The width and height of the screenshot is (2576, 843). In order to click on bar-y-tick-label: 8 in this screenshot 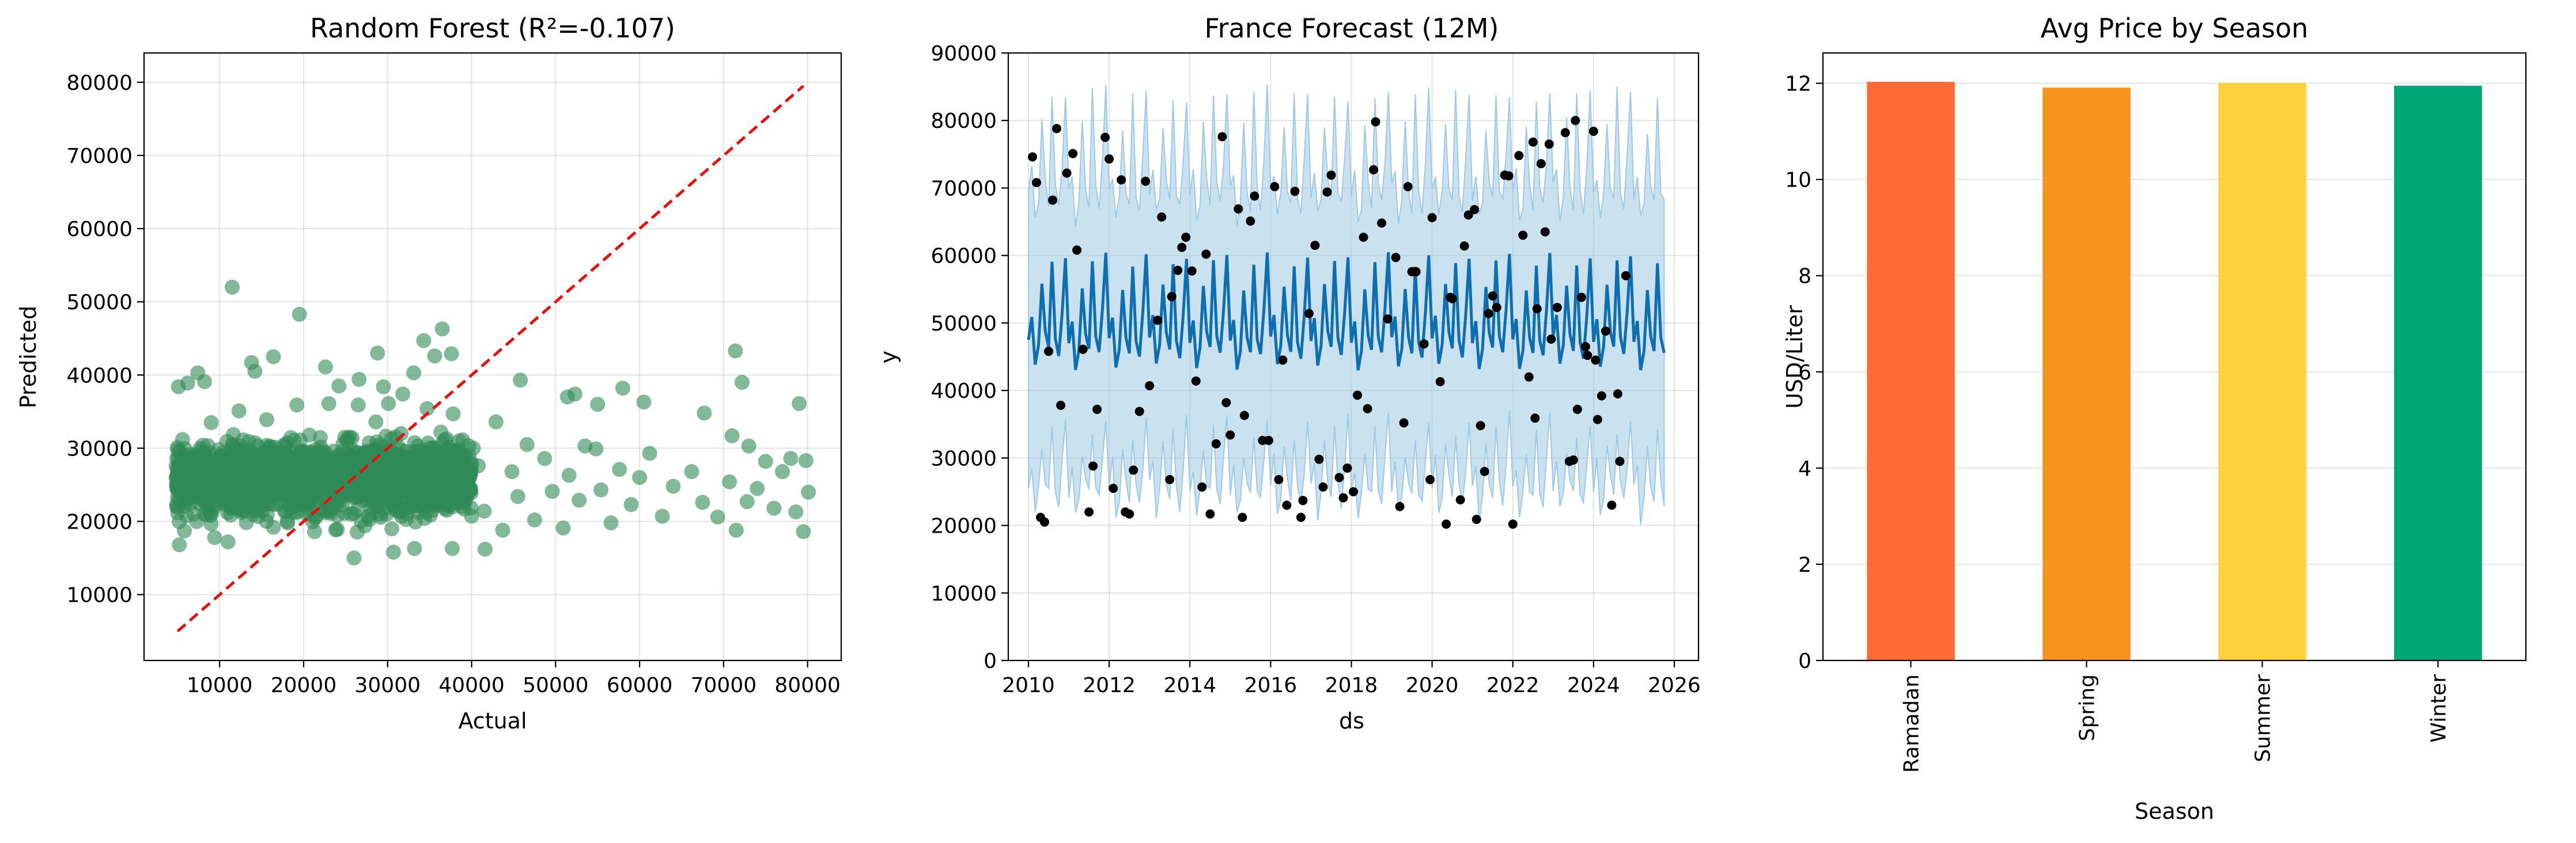, I will do `click(1804, 276)`.